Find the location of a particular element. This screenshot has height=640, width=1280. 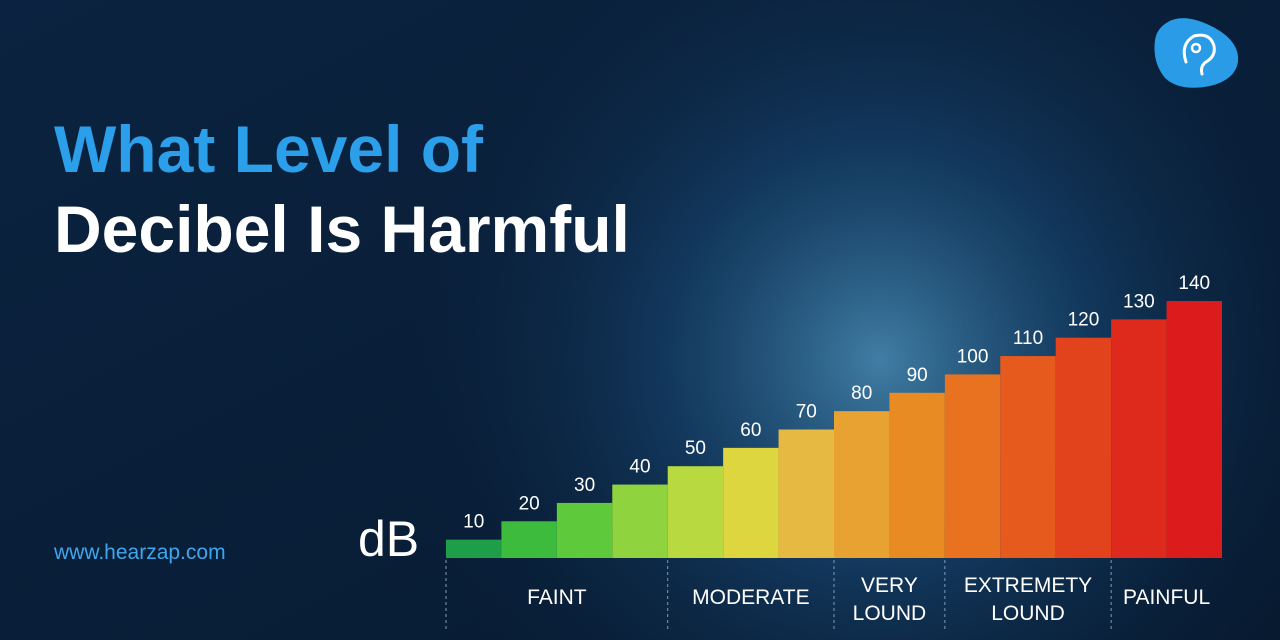

logo is located at coordinates (1196, 53).